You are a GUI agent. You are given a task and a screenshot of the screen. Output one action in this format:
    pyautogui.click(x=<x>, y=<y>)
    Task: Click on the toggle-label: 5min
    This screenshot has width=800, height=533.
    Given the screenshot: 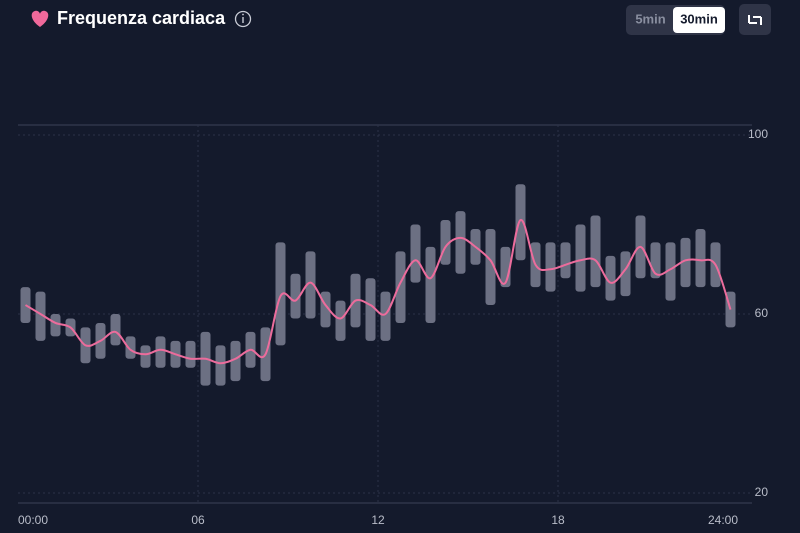 What is the action you would take?
    pyautogui.click(x=650, y=18)
    